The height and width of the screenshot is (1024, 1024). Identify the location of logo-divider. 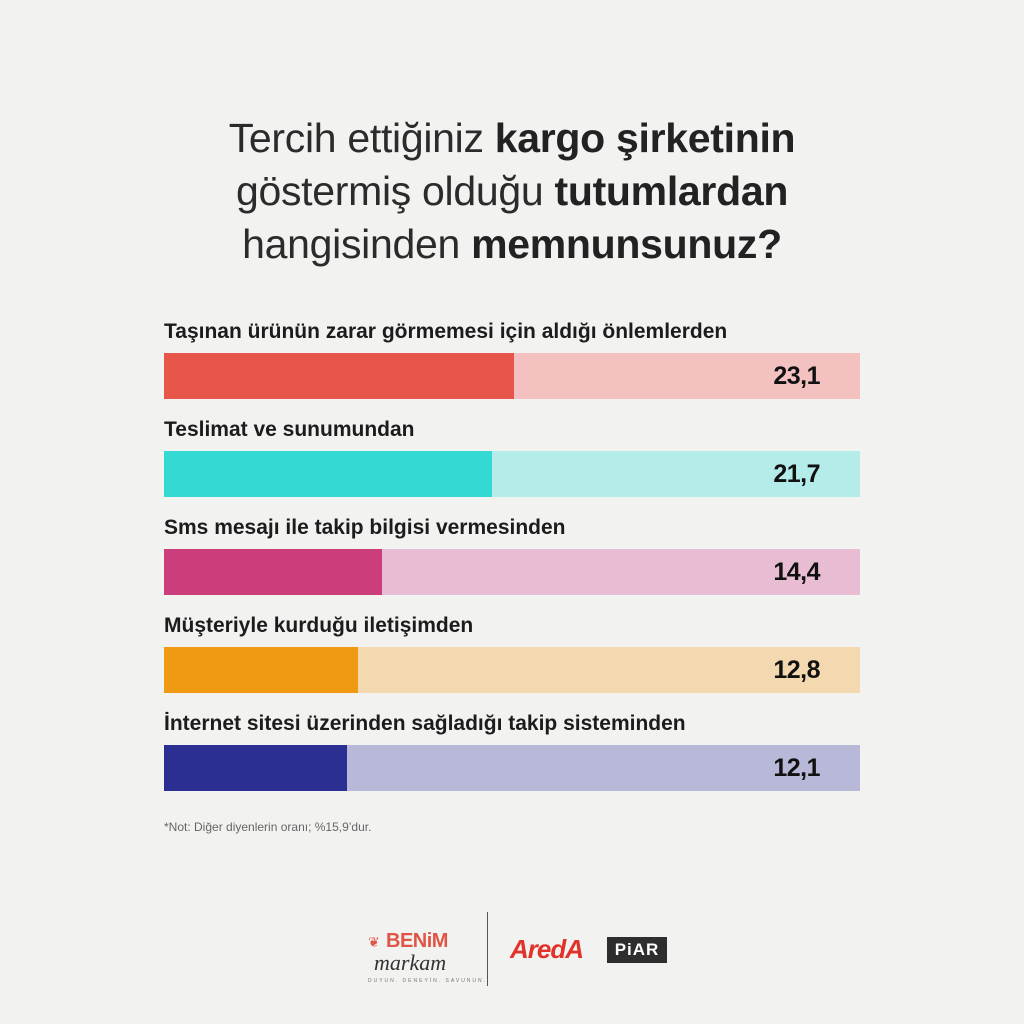
(487, 949).